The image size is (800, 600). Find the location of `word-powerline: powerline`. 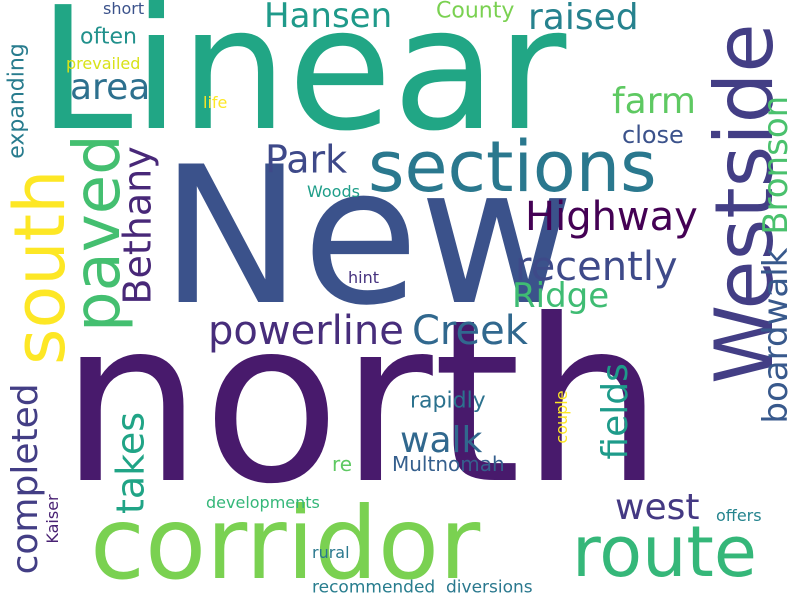

word-powerline: powerline is located at coordinates (306, 331).